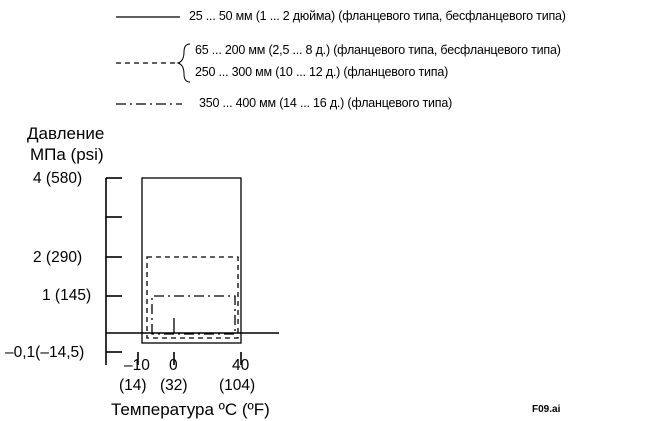 The width and height of the screenshot is (670, 421). What do you see at coordinates (183, 63) in the screenshot?
I see `legend-brace` at bounding box center [183, 63].